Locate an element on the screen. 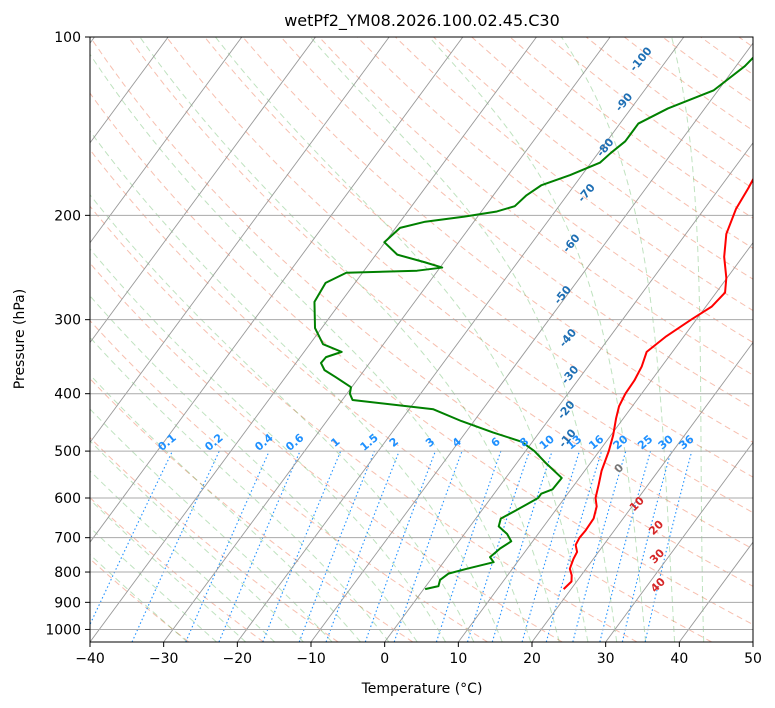 The width and height of the screenshot is (775, 708). x-tick-label: −40 is located at coordinates (90, 659).